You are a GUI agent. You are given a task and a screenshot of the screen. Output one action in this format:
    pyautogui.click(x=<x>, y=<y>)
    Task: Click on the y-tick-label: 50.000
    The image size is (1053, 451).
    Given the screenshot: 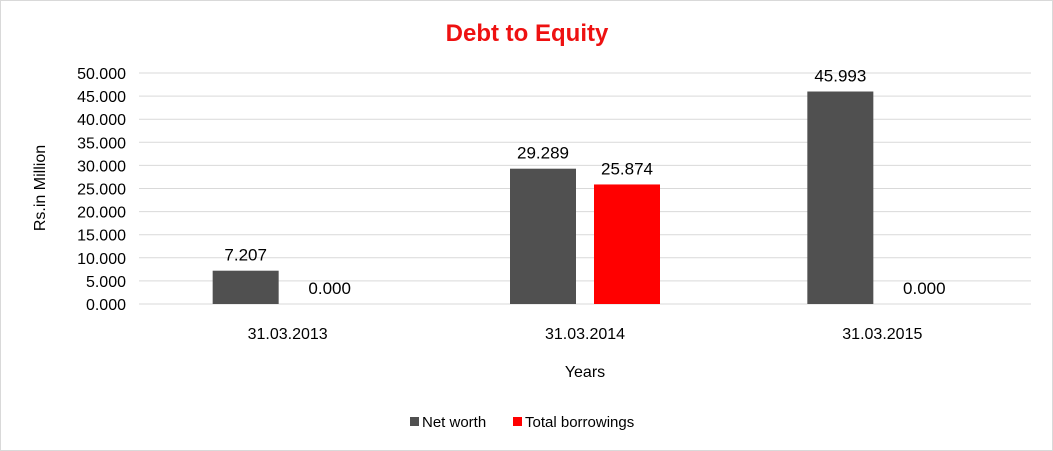 What is the action you would take?
    pyautogui.click(x=101, y=74)
    